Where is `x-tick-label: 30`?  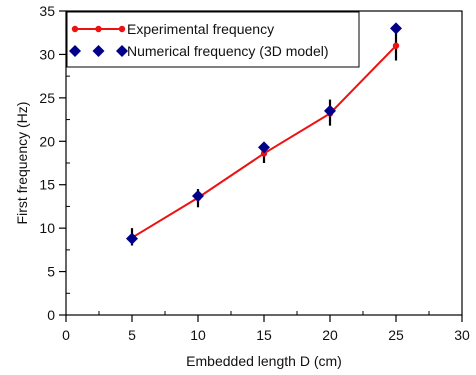
x-tick-label: 30 is located at coordinates (462, 335).